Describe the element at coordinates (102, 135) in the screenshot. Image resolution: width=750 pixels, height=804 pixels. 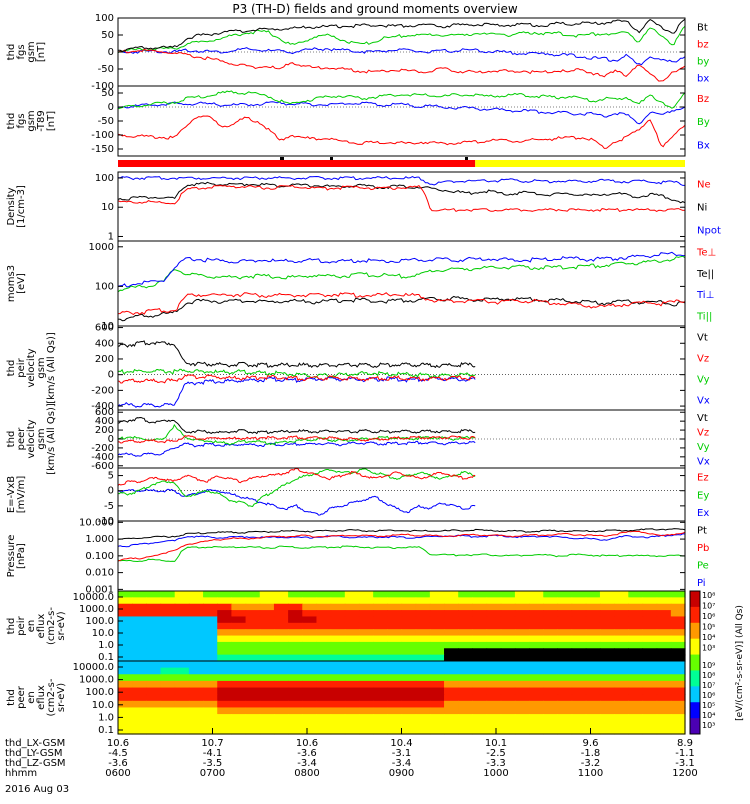
I see `tick-label: -100` at that location.